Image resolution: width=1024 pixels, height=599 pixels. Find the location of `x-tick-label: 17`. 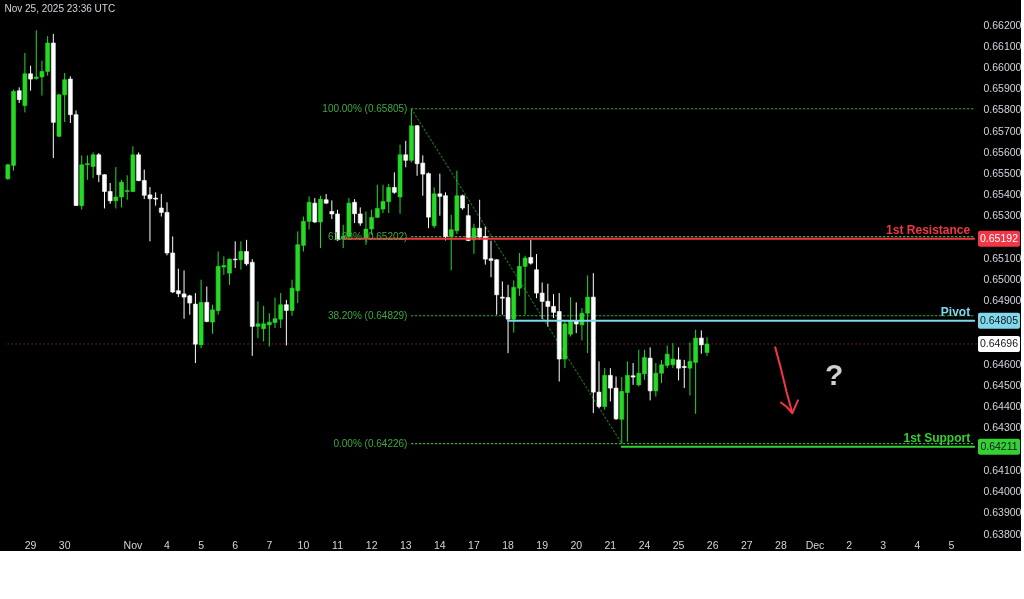

x-tick-label: 17 is located at coordinates (474, 544).